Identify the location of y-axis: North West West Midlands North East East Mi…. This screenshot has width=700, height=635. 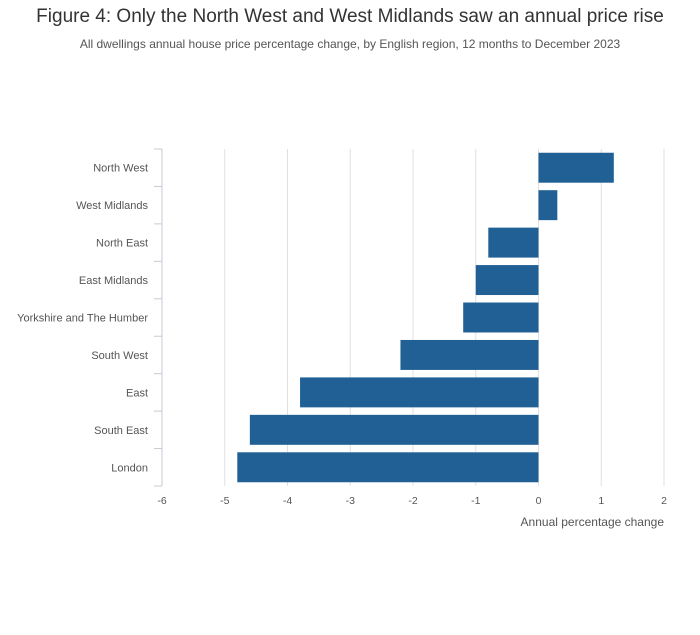
(90, 317).